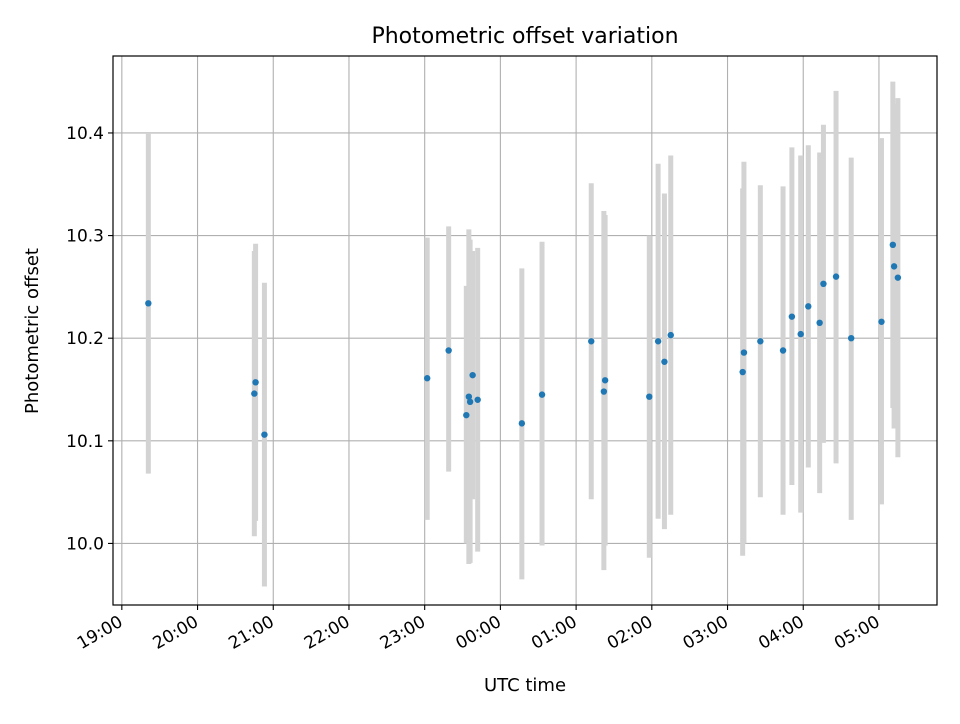 This screenshot has width=960, height=724. What do you see at coordinates (85, 339) in the screenshot?
I see `y-tick-label: 10.2` at bounding box center [85, 339].